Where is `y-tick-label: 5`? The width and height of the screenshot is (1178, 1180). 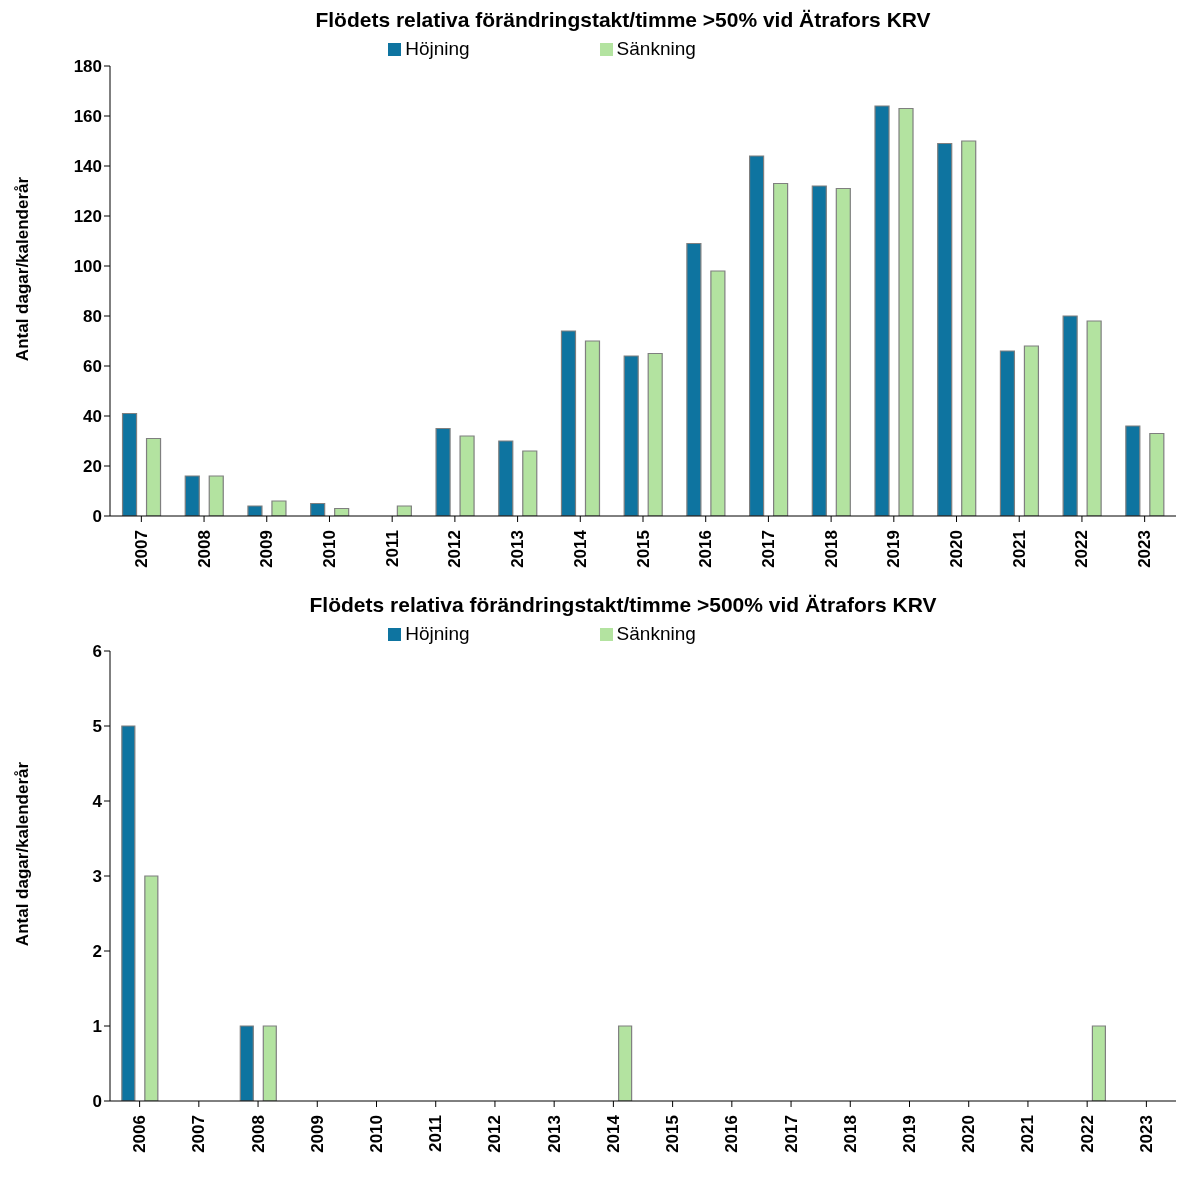
y-tick-label: 5 is located at coordinates (97, 727).